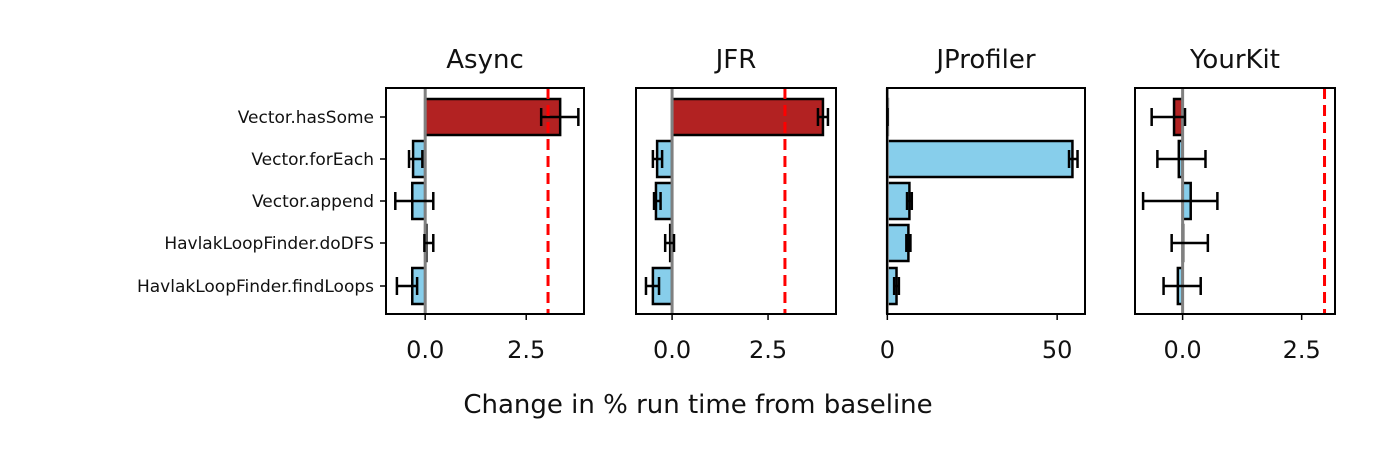 The image size is (1400, 466). Describe the element at coordinates (306, 118) in the screenshot. I see `row-label: Vector.hasSome` at that location.